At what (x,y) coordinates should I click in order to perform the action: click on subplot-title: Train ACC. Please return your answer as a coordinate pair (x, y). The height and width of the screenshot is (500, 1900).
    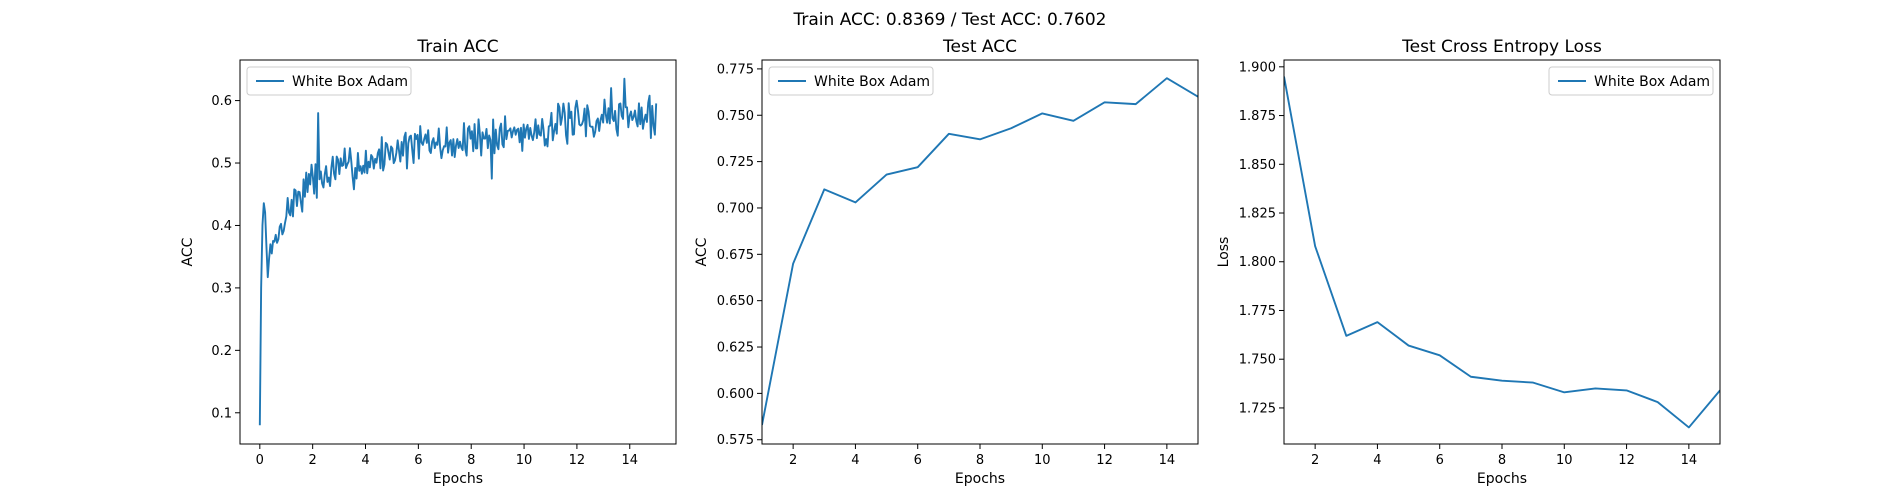
    Looking at the image, I should click on (457, 47).